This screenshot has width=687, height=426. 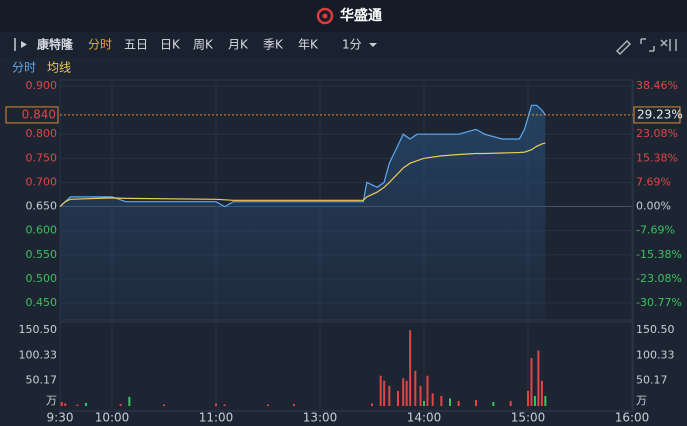 What do you see at coordinates (203, 45) in the screenshot?
I see `tab: 周K` at bounding box center [203, 45].